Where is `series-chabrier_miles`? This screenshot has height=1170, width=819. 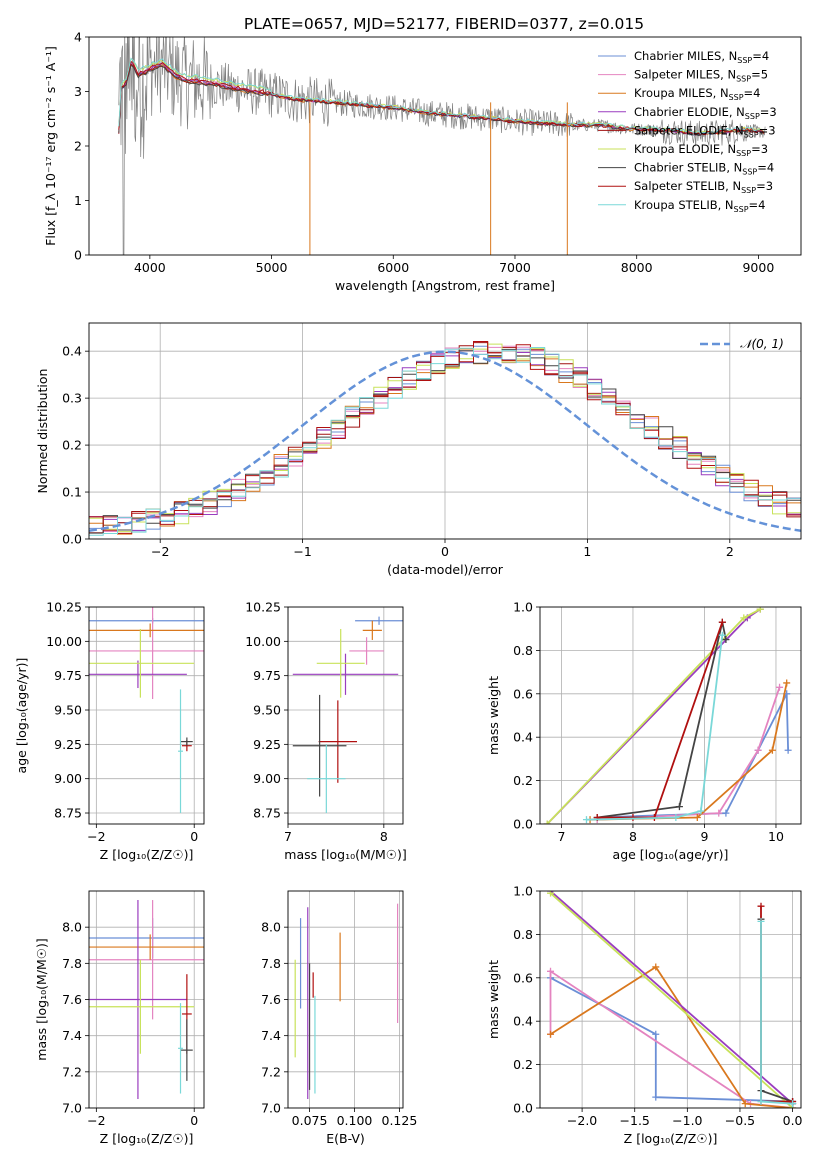
series-chabrier_miles is located at coordinates (693, 756).